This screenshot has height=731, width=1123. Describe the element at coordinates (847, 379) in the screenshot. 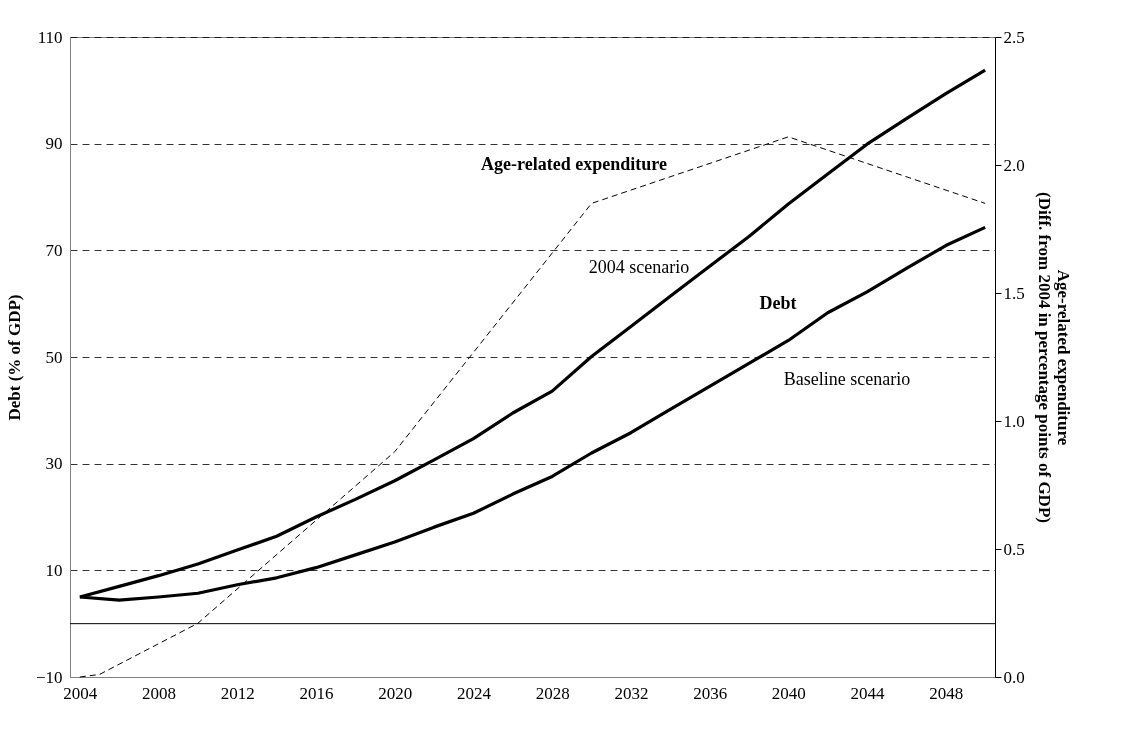

I see `annotation: Baseline scenario` at that location.